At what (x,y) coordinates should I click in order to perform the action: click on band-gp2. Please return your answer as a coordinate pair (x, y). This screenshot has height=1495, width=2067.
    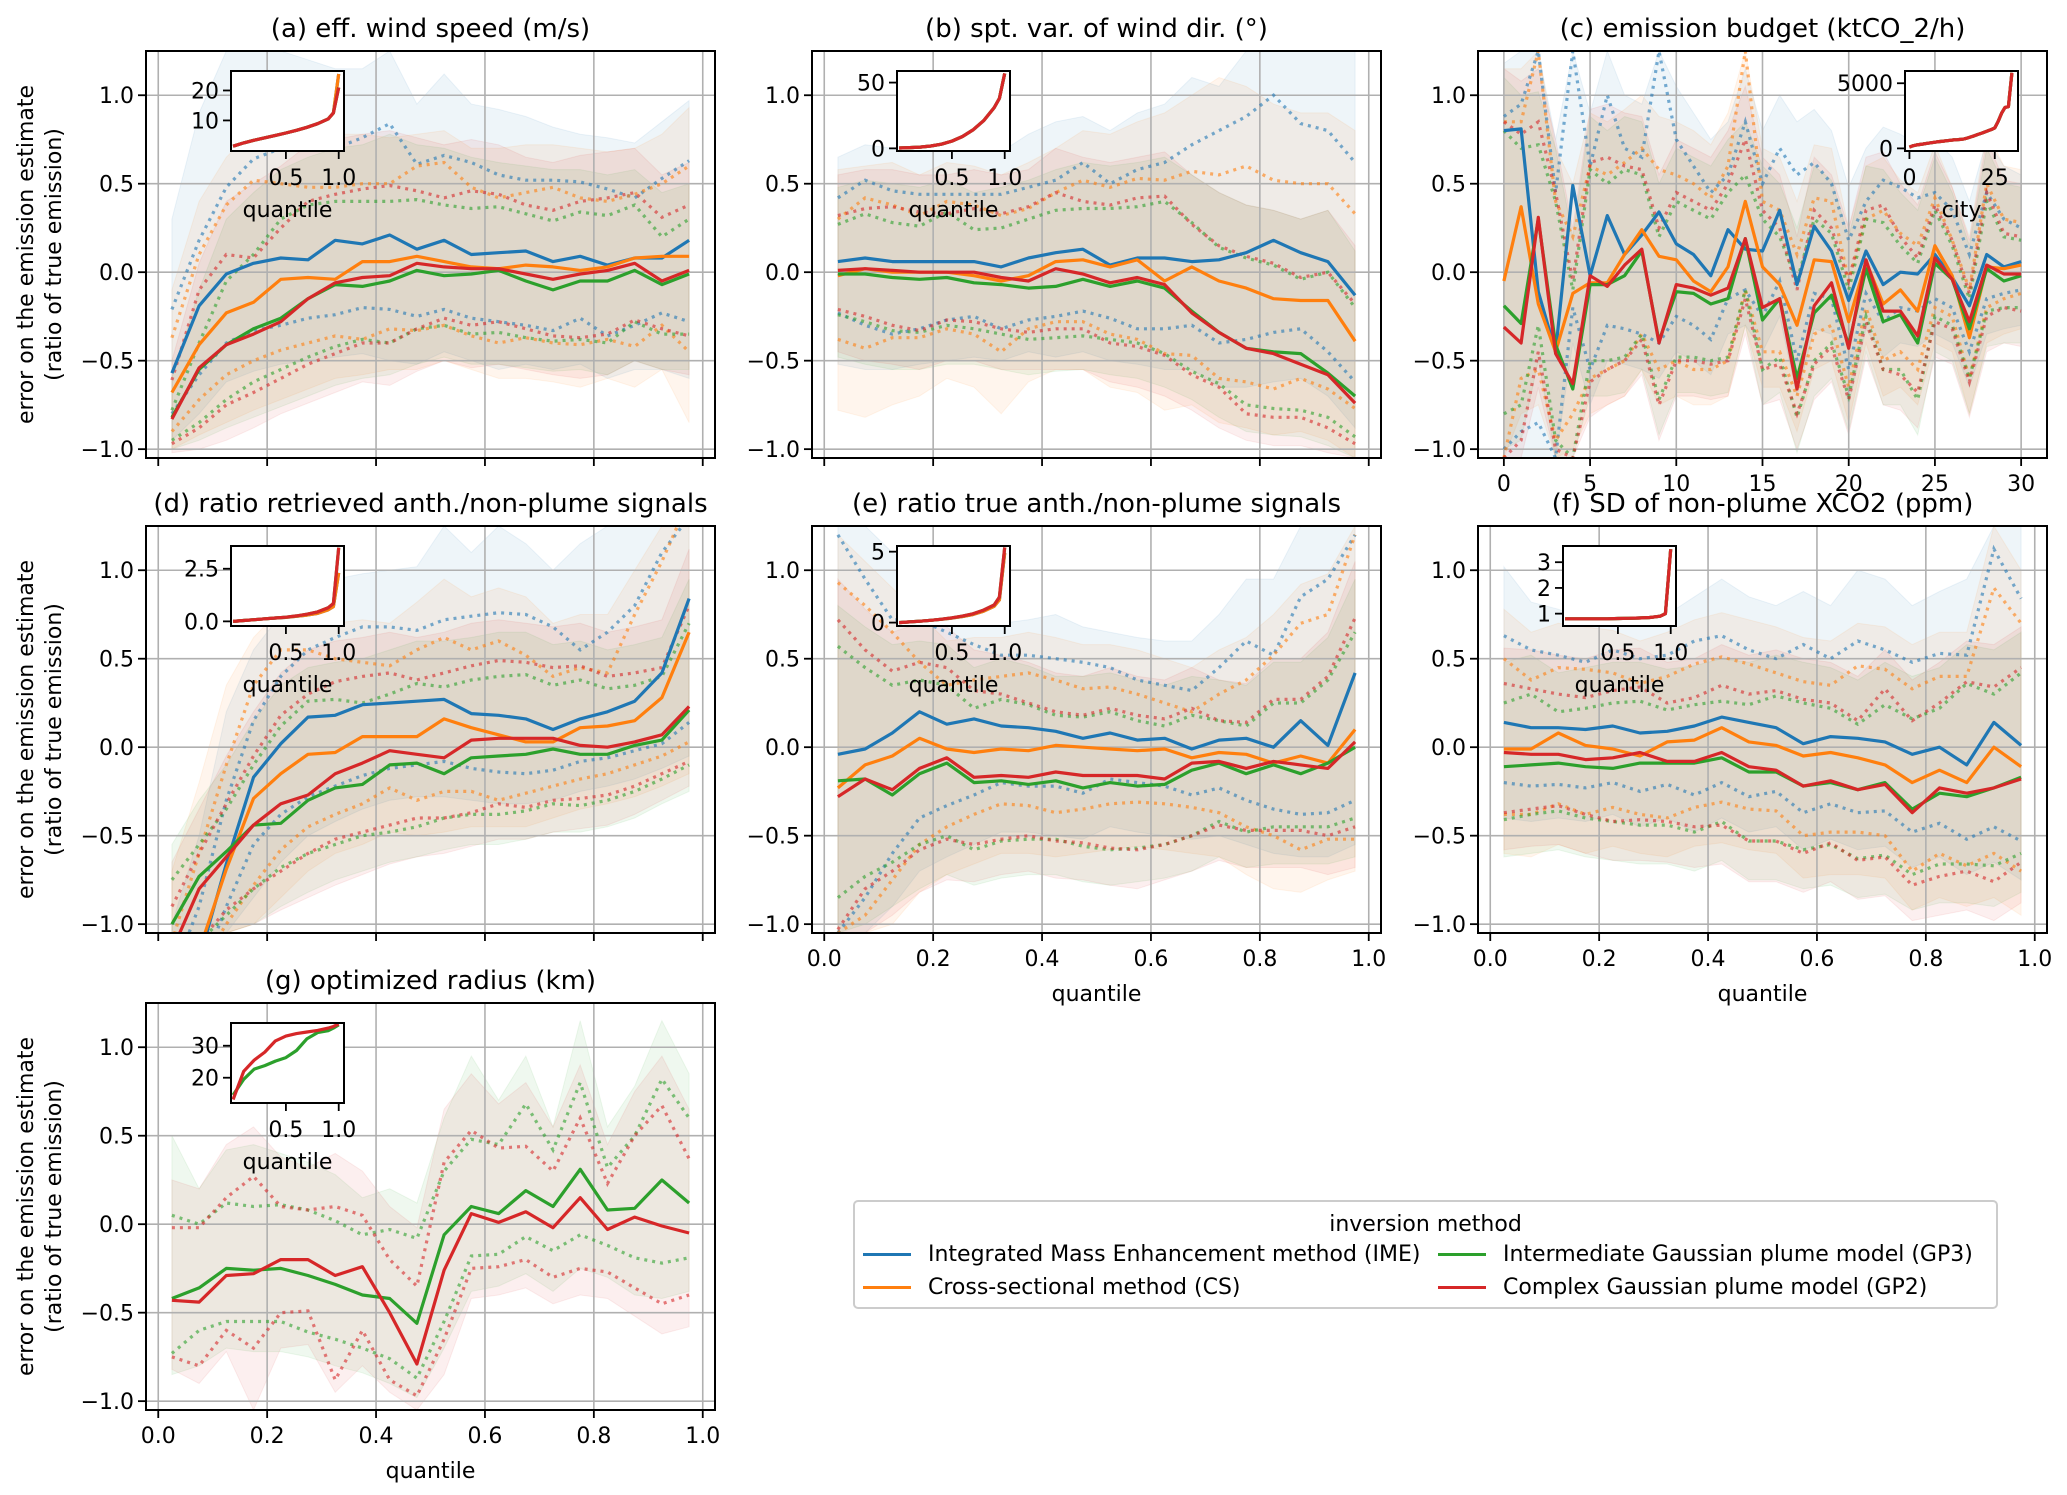
    Looking at the image, I should click on (1096, 302).